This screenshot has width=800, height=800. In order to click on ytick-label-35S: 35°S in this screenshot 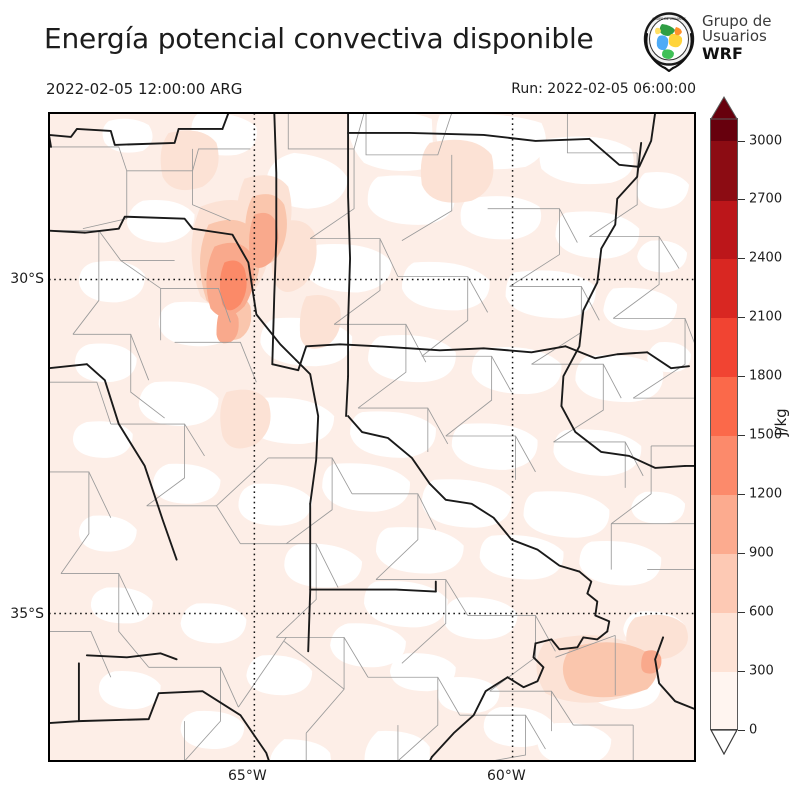, I will do `click(27, 614)`.